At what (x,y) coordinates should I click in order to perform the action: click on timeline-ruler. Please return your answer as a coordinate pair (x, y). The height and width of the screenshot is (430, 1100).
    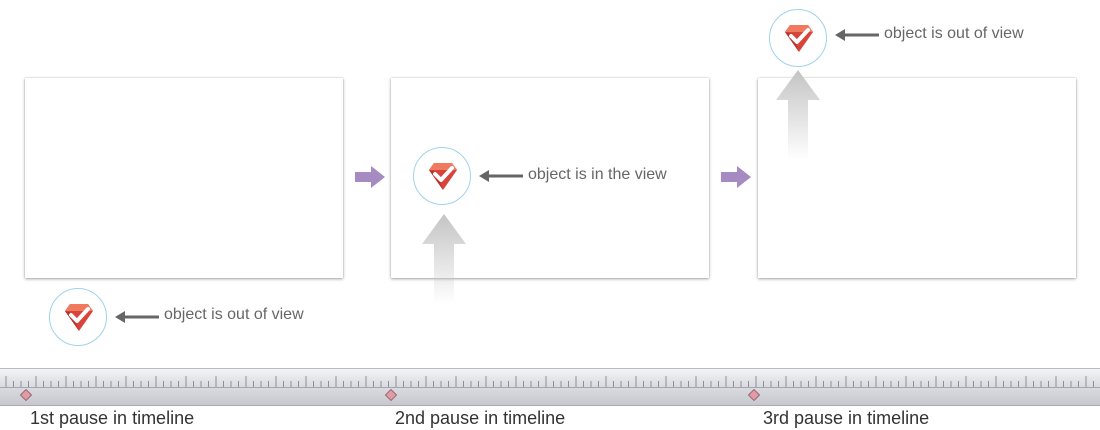
    Looking at the image, I should click on (550, 387).